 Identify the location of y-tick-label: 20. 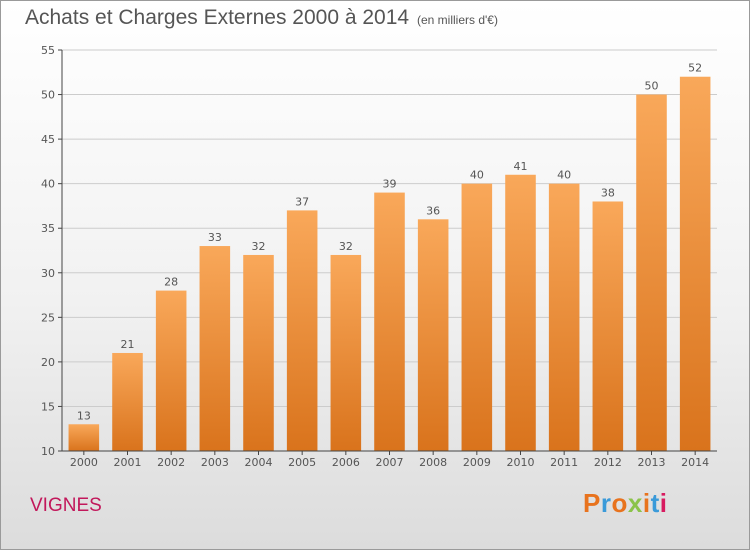
(48, 362).